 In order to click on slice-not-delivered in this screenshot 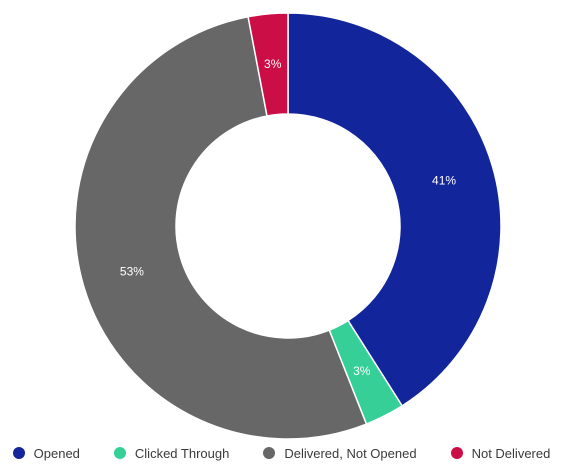, I will do `click(268, 64)`.